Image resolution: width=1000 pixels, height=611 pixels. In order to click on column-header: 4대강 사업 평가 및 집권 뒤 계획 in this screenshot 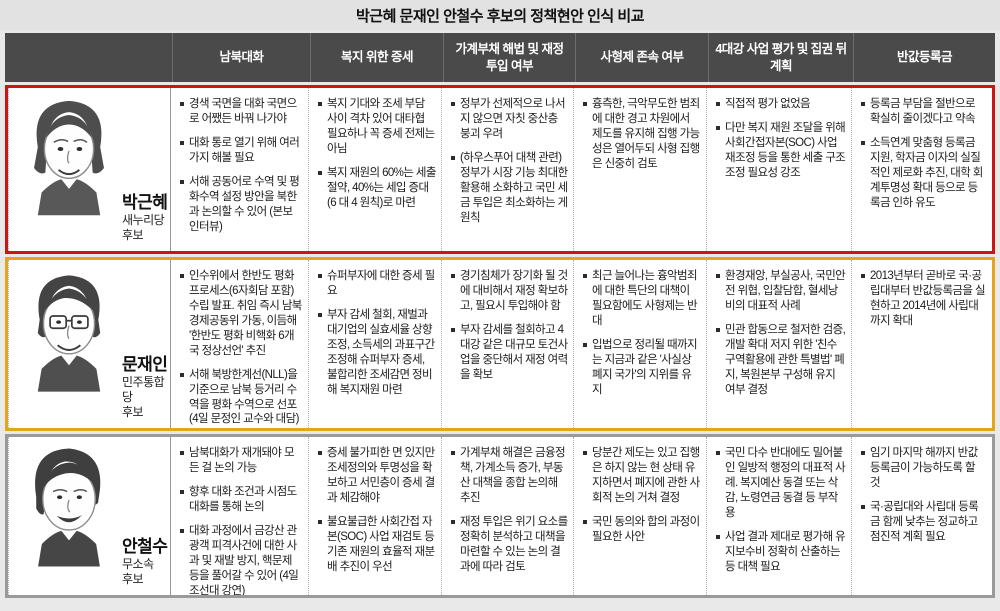, I will do `click(780, 57)`.